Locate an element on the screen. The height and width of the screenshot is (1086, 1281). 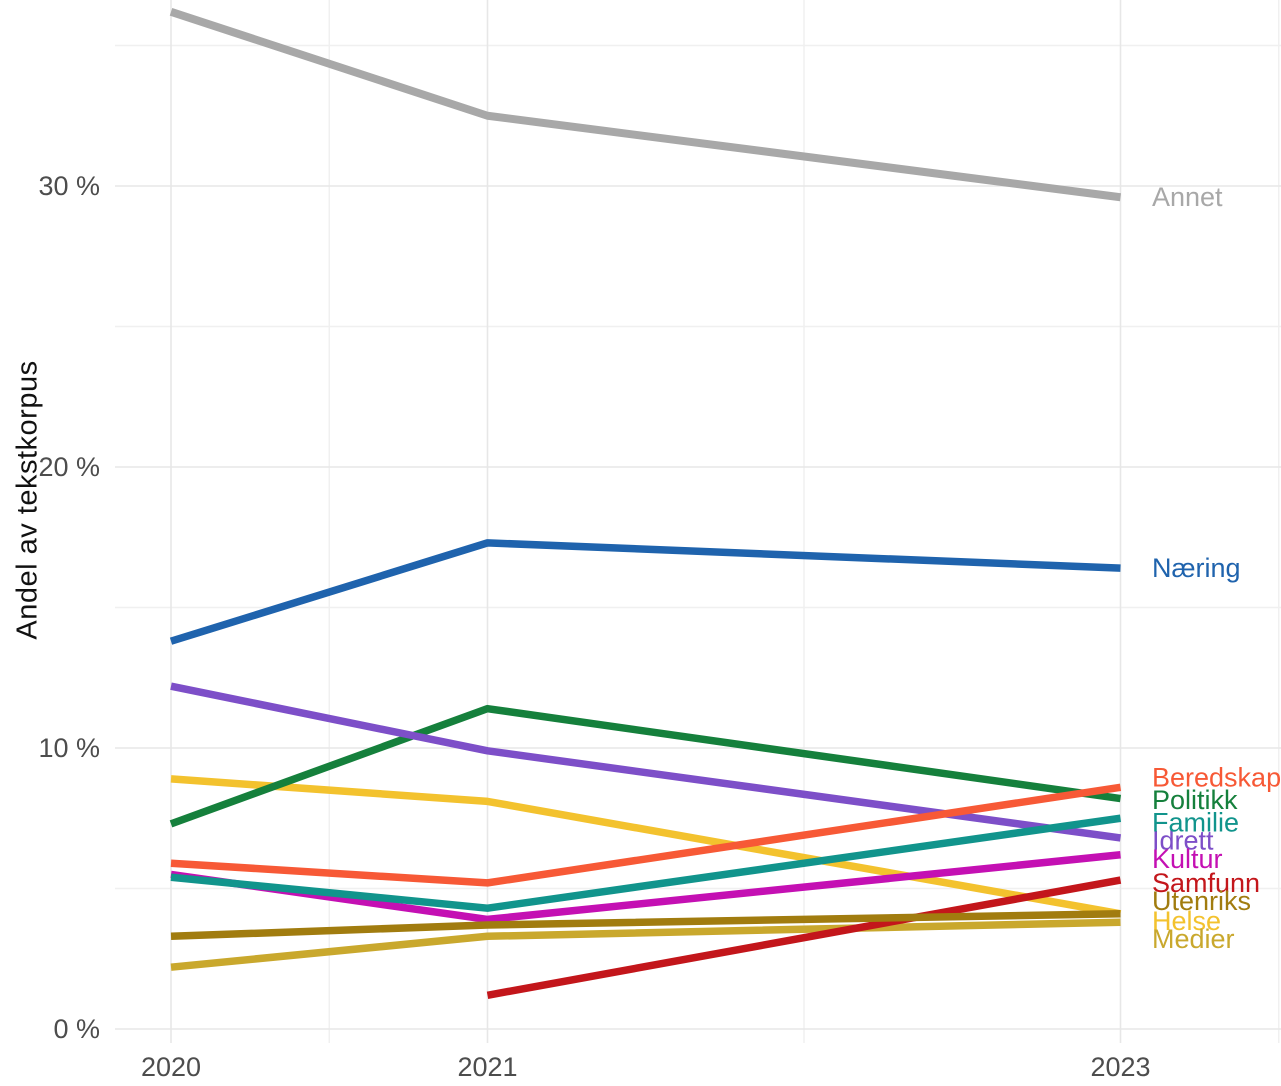
series-label-idrett: Idrett is located at coordinates (1183, 841).